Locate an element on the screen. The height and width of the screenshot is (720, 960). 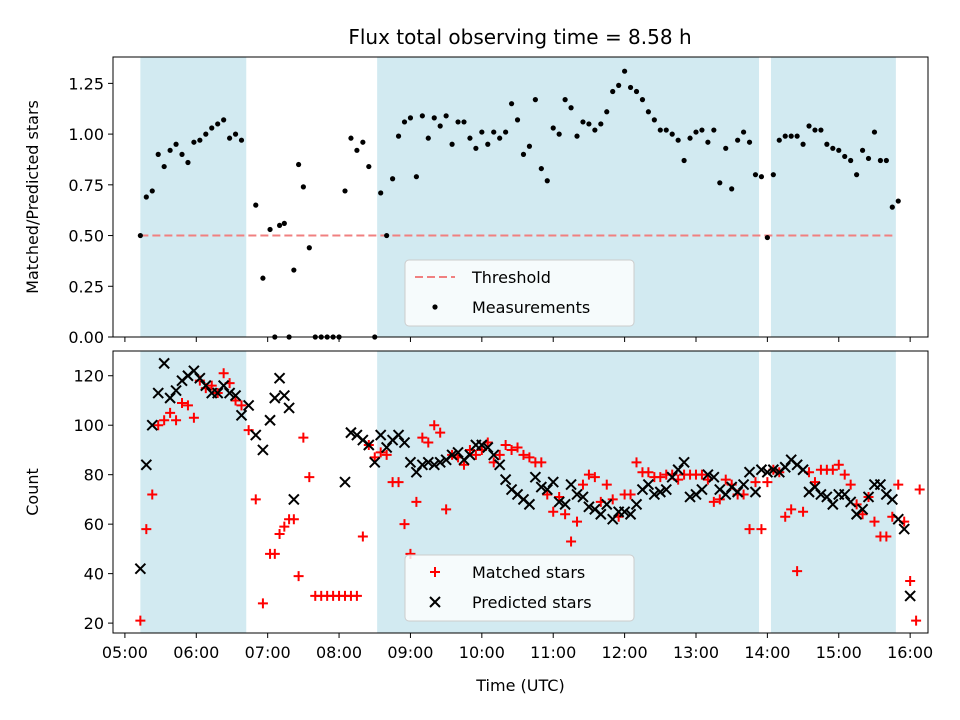
x-tick-label: 06:00 is located at coordinates (196, 652).